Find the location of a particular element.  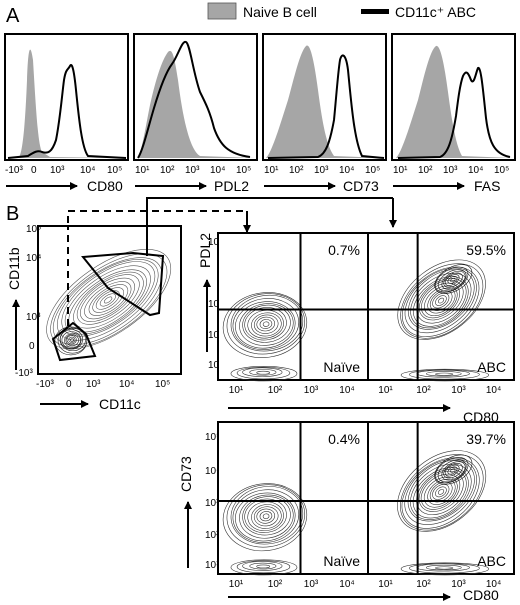

hist-cd80-tick: 10⁵ is located at coordinates (114, 170).